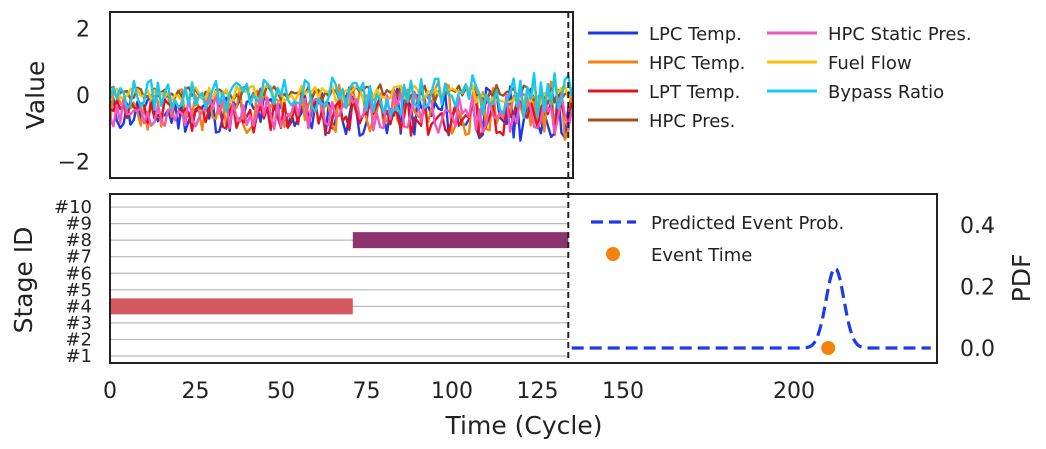 The width and height of the screenshot is (1046, 449). What do you see at coordinates (78, 356) in the screenshot?
I see `stage-tick-1: #1` at bounding box center [78, 356].